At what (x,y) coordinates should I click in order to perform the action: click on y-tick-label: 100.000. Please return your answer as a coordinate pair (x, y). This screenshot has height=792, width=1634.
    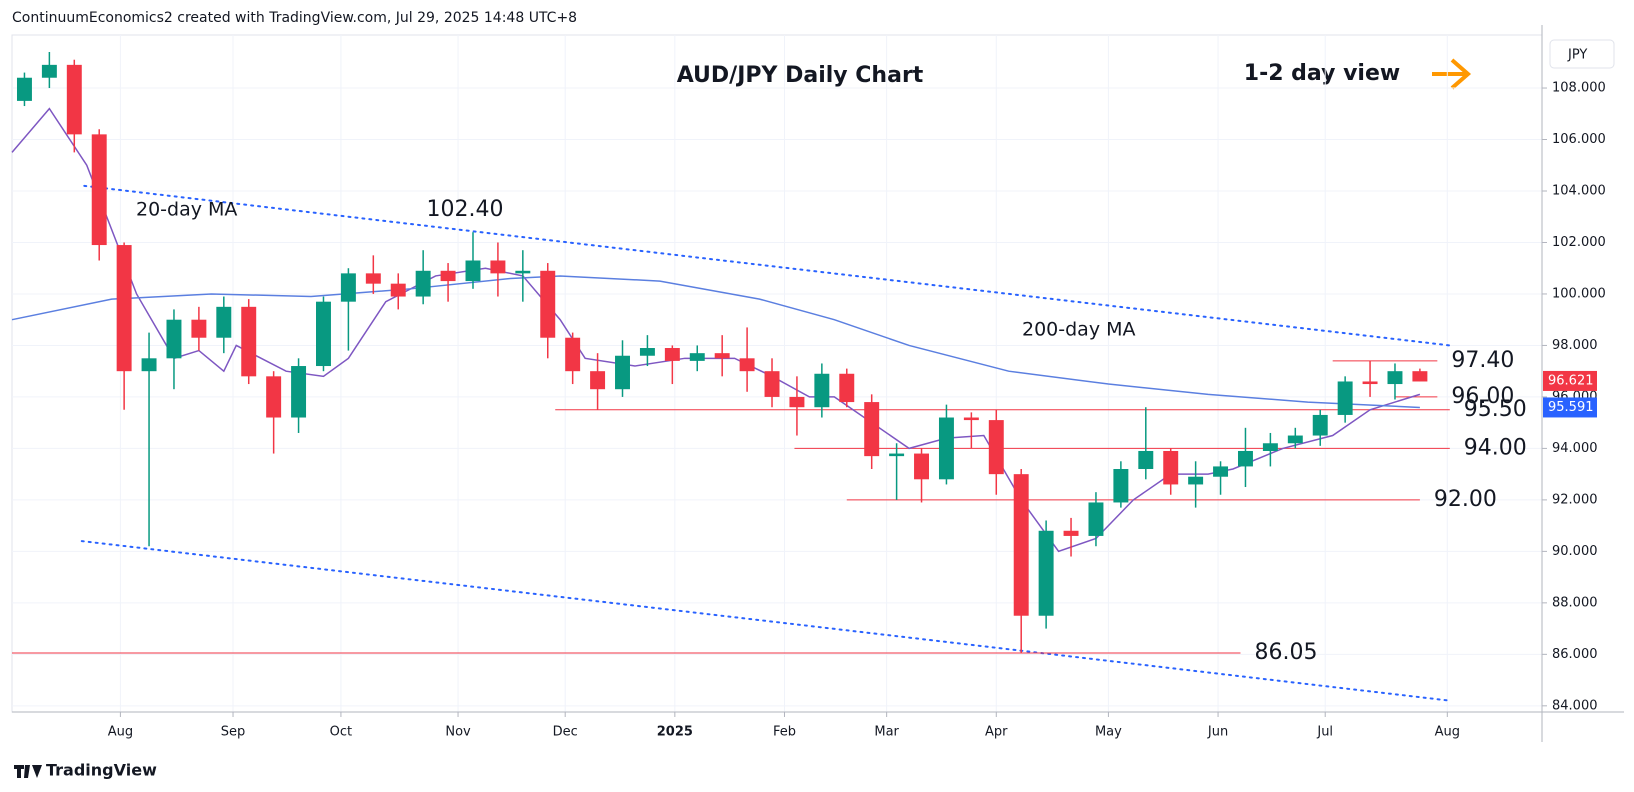
    Looking at the image, I should click on (1579, 293).